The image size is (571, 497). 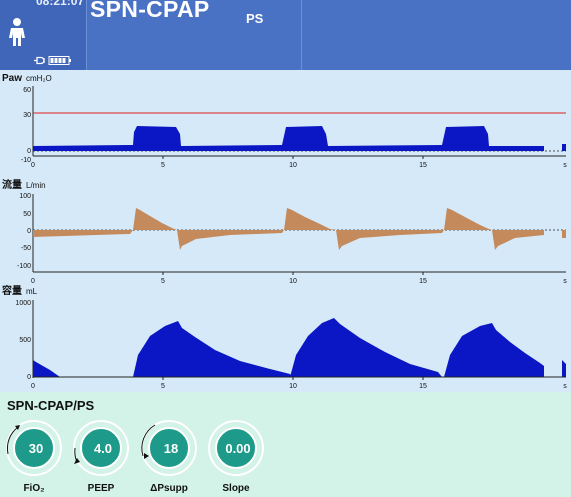 What do you see at coordinates (51, 405) in the screenshot?
I see `panel-title: SPN-CPAP/PS` at bounding box center [51, 405].